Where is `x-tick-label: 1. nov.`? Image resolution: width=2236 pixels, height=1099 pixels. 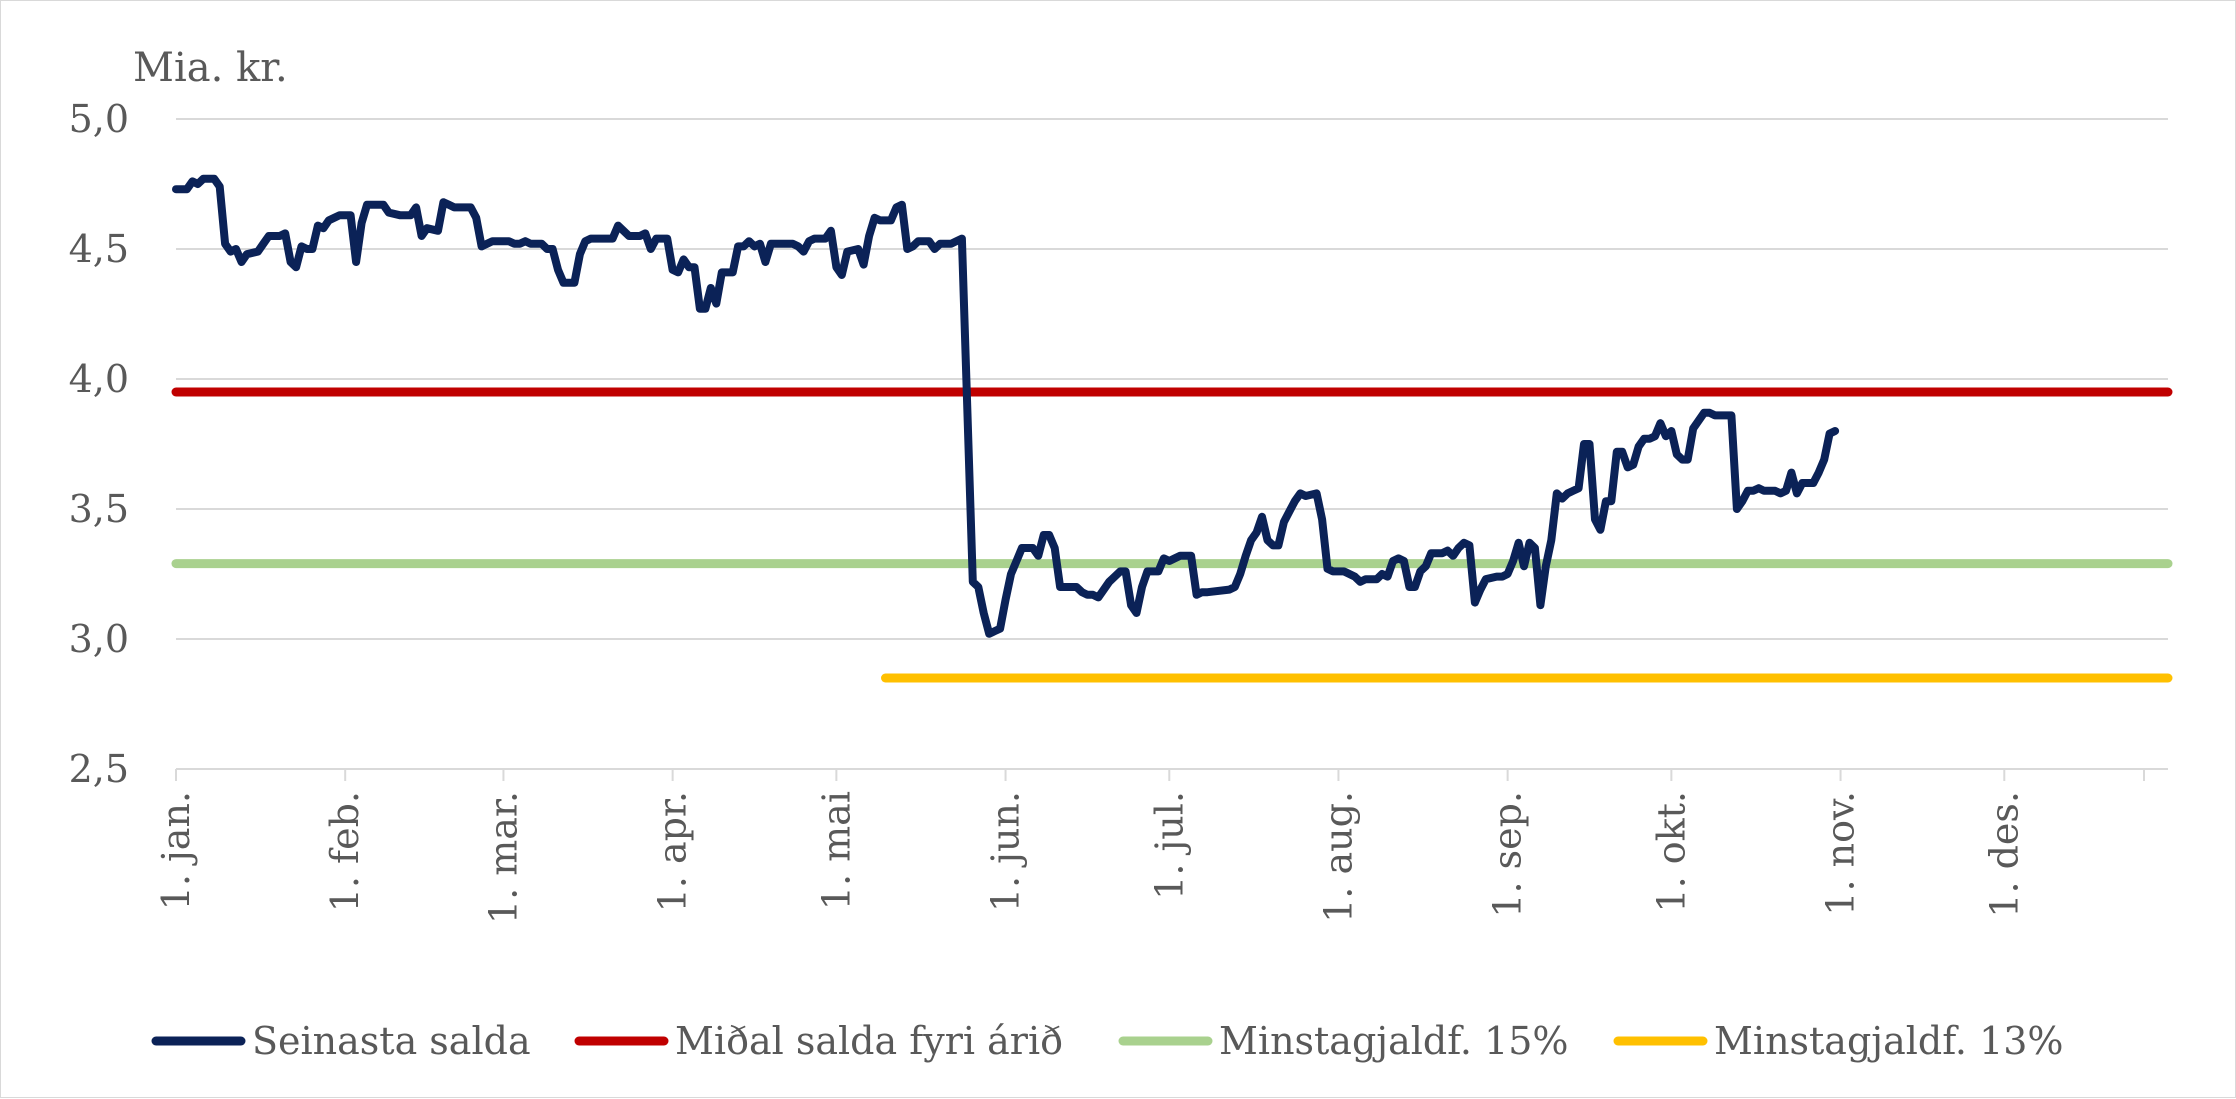
x-tick-label: 1. nov. is located at coordinates (1841, 853).